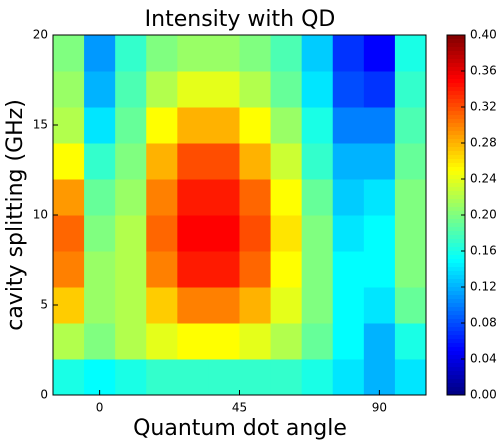 The height and width of the screenshot is (445, 504). What do you see at coordinates (483, 395) in the screenshot?
I see `colorbar-tick-label: 0.00` at bounding box center [483, 395].